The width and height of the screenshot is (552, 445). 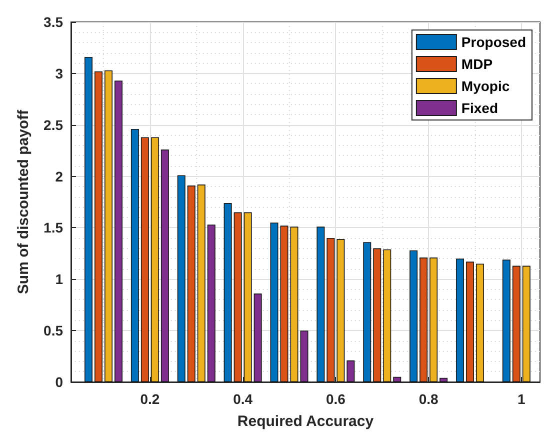 What do you see at coordinates (243, 399) in the screenshot?
I see `x-tick-label: 0.4` at bounding box center [243, 399].